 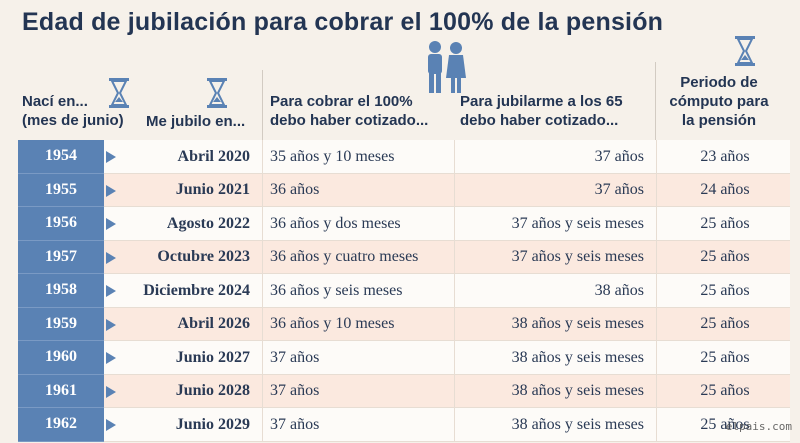 I want to click on periodo-computo-cell: 23 años, so click(x=725, y=156).